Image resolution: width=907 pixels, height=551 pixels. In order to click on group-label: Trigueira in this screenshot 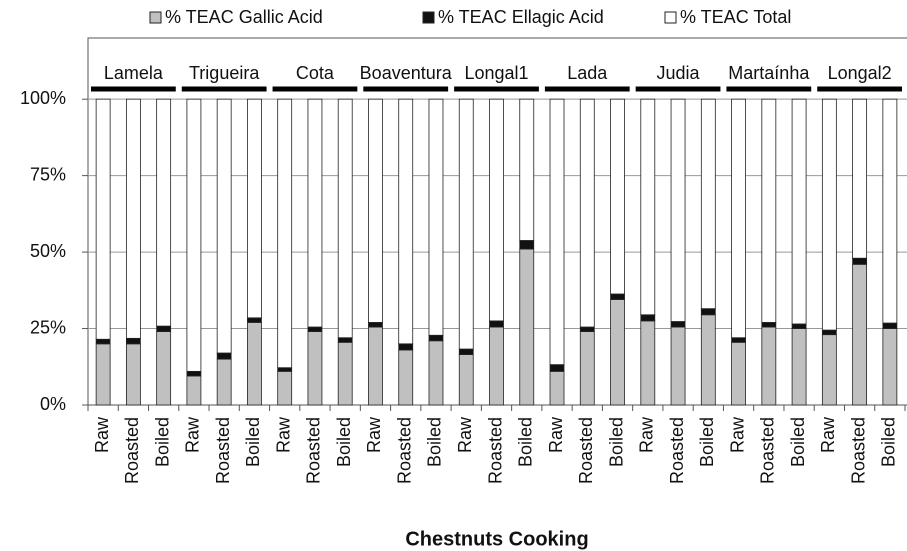, I will do `click(224, 73)`.